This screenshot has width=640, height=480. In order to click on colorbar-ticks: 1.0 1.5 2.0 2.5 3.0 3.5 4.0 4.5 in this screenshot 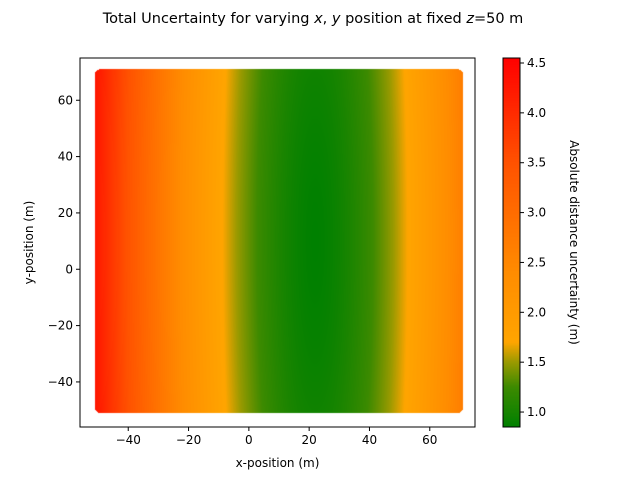, I will do `click(533, 237)`.